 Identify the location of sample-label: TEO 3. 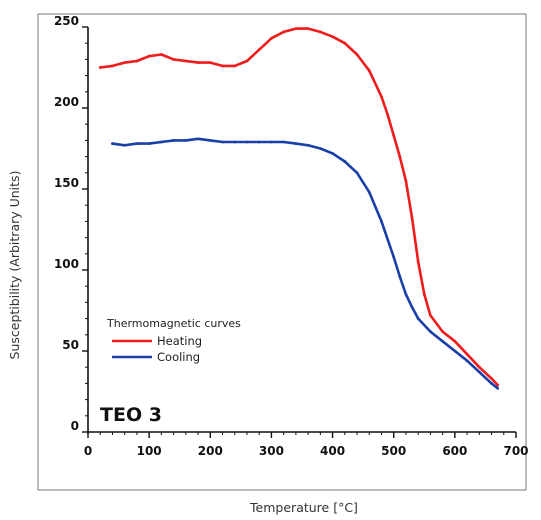
(131, 415).